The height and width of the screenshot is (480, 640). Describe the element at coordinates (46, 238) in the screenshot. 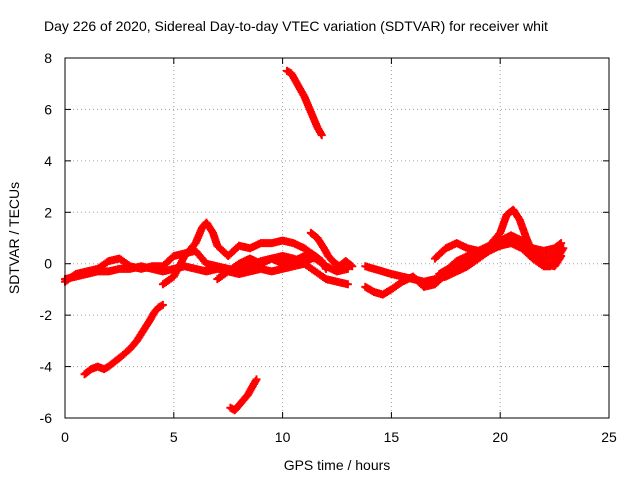

I see `y-tick-labels: -6 -4 -2 0 2 4 6 8` at that location.